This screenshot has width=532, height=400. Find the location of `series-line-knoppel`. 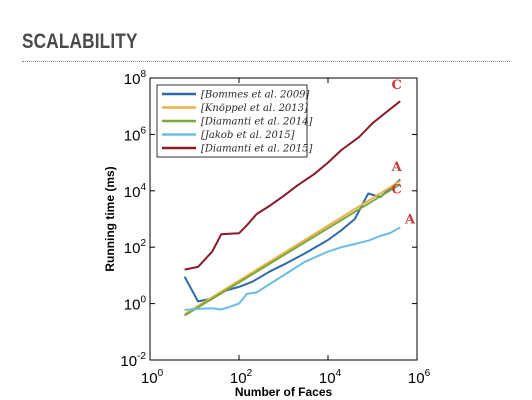

series-line-knoppel is located at coordinates (292, 248).